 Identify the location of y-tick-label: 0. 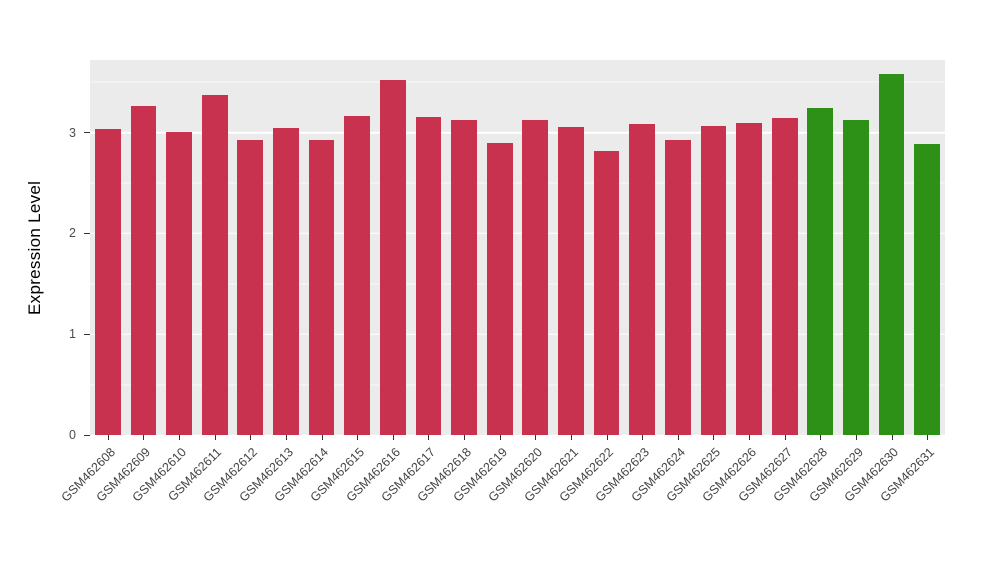
(72, 435).